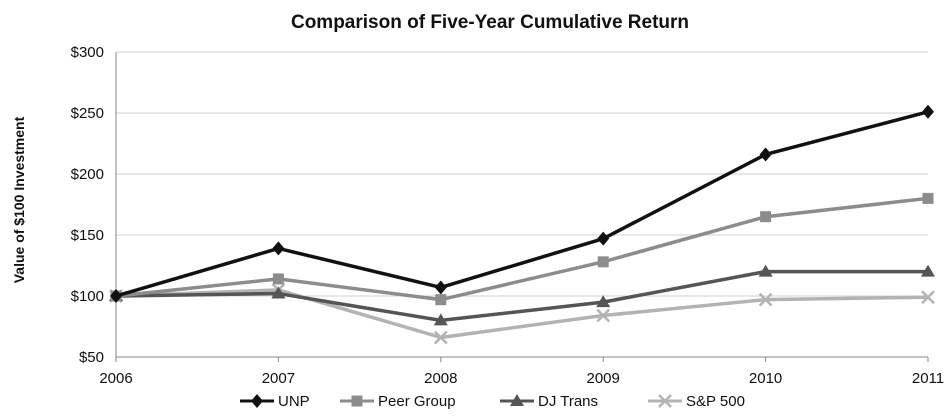 The height and width of the screenshot is (416, 952). I want to click on legend-item: S&P 500, so click(696, 401).